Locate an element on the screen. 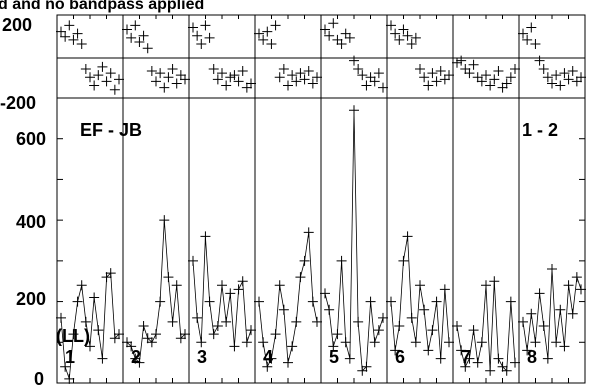 The image size is (595, 389). channel-label: 3 is located at coordinates (202, 357).